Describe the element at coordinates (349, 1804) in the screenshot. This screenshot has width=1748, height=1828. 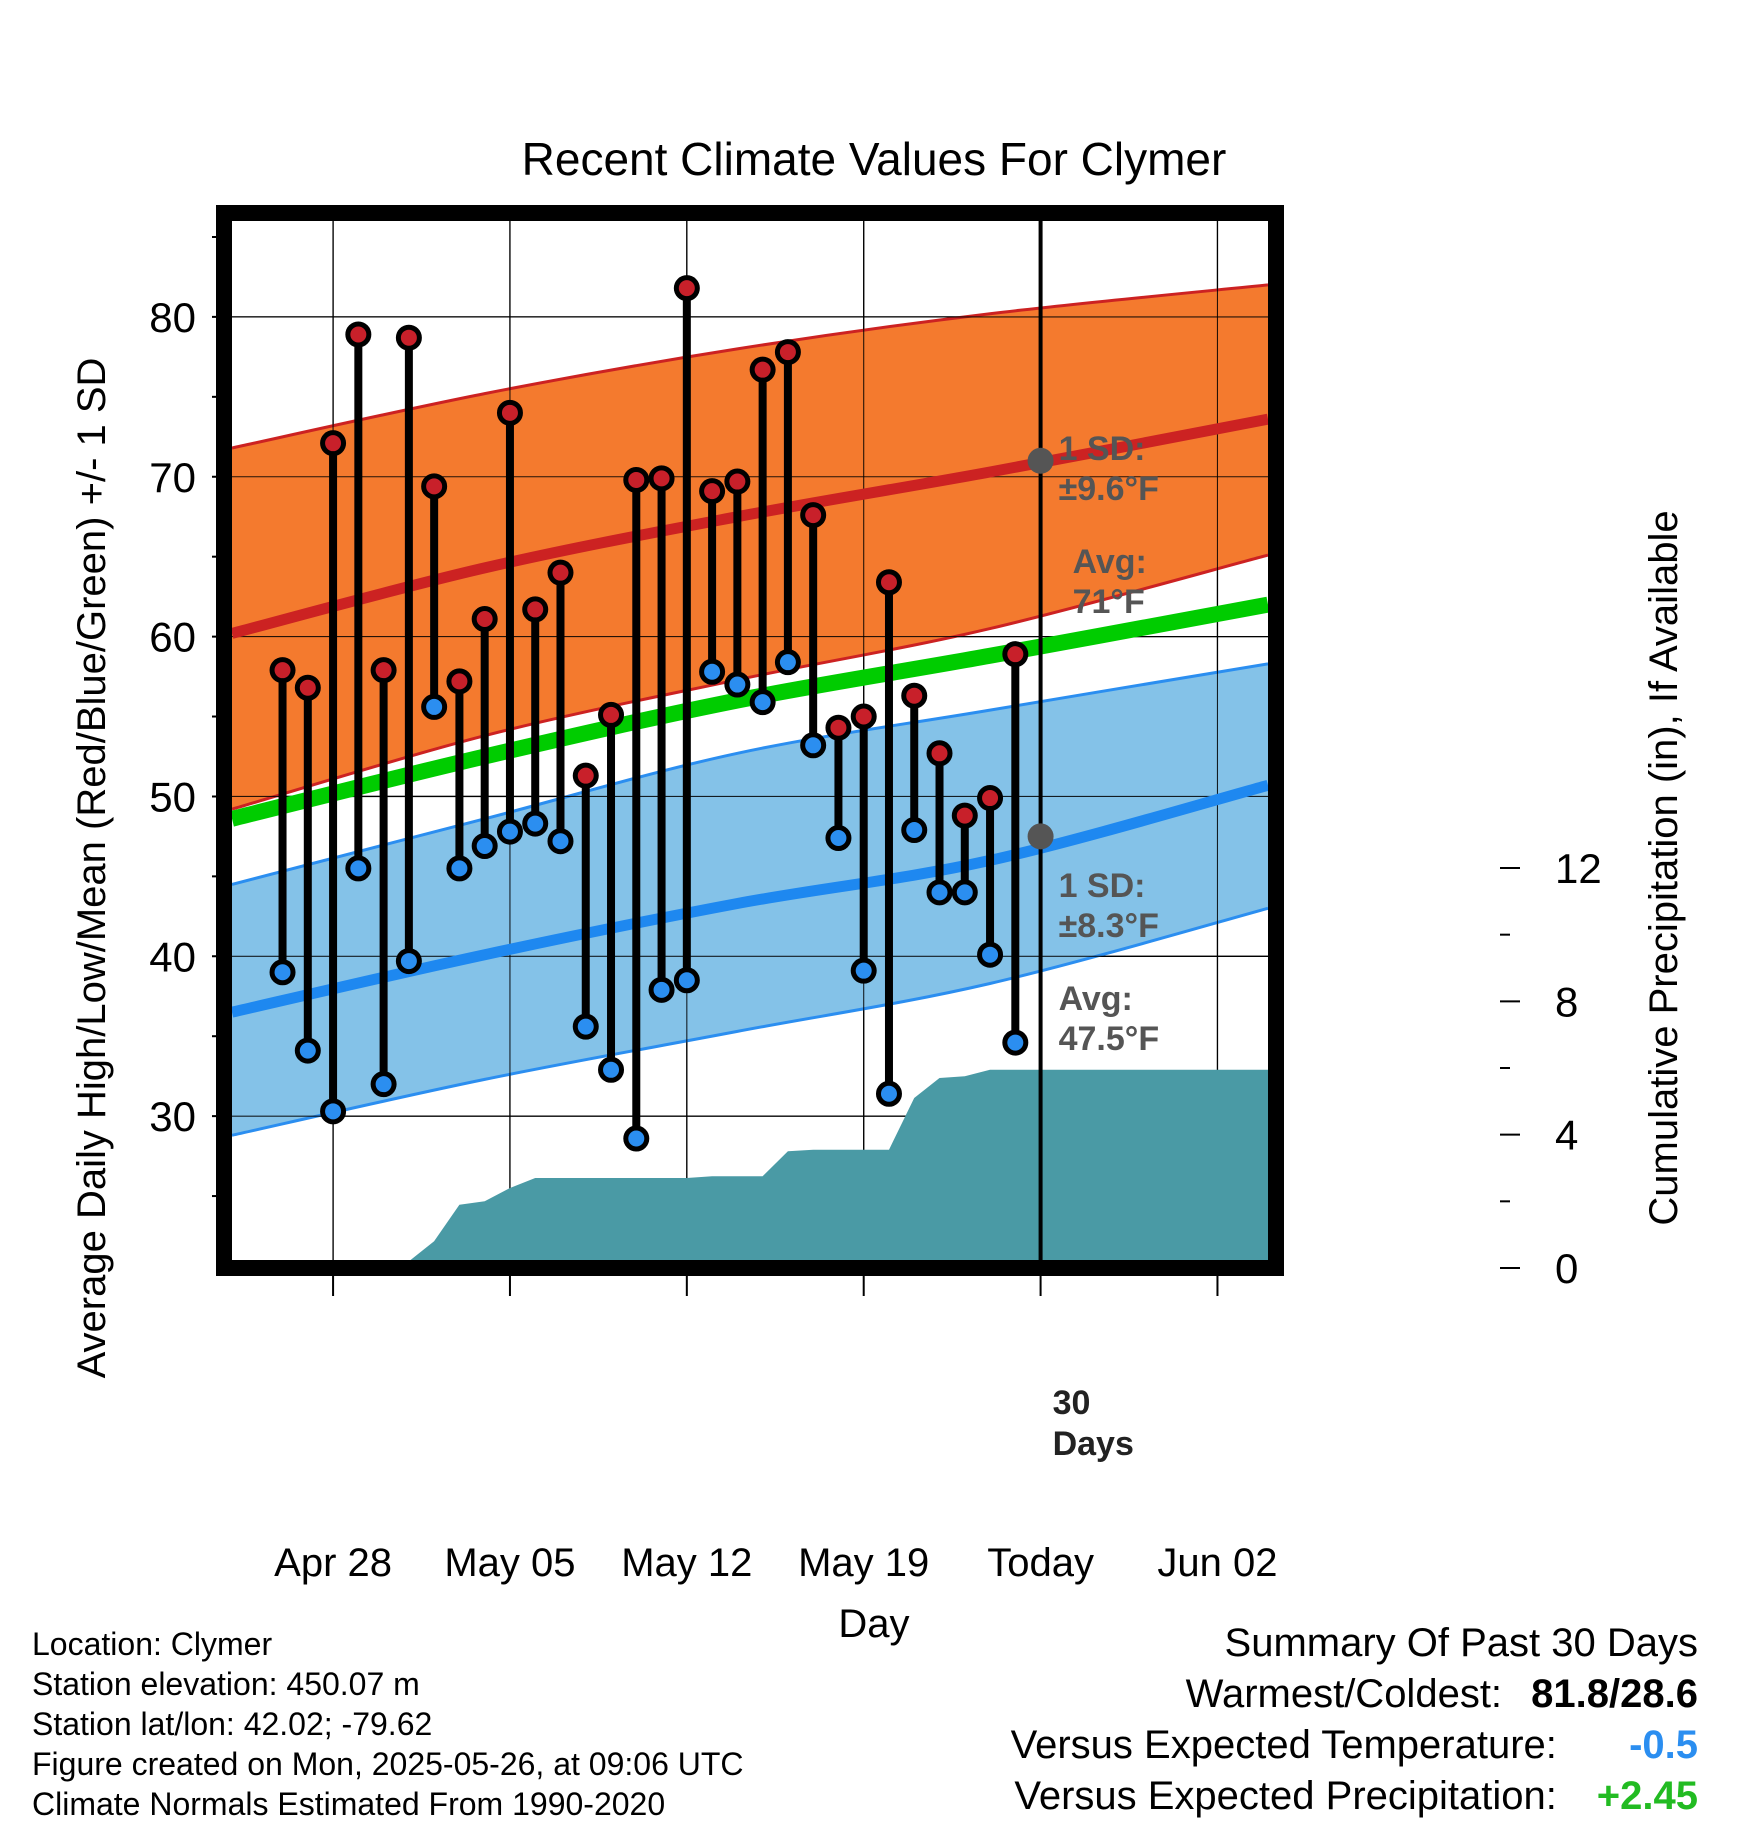
I see `normals-text: Climate Normals Estimated From 1990-2020` at that location.